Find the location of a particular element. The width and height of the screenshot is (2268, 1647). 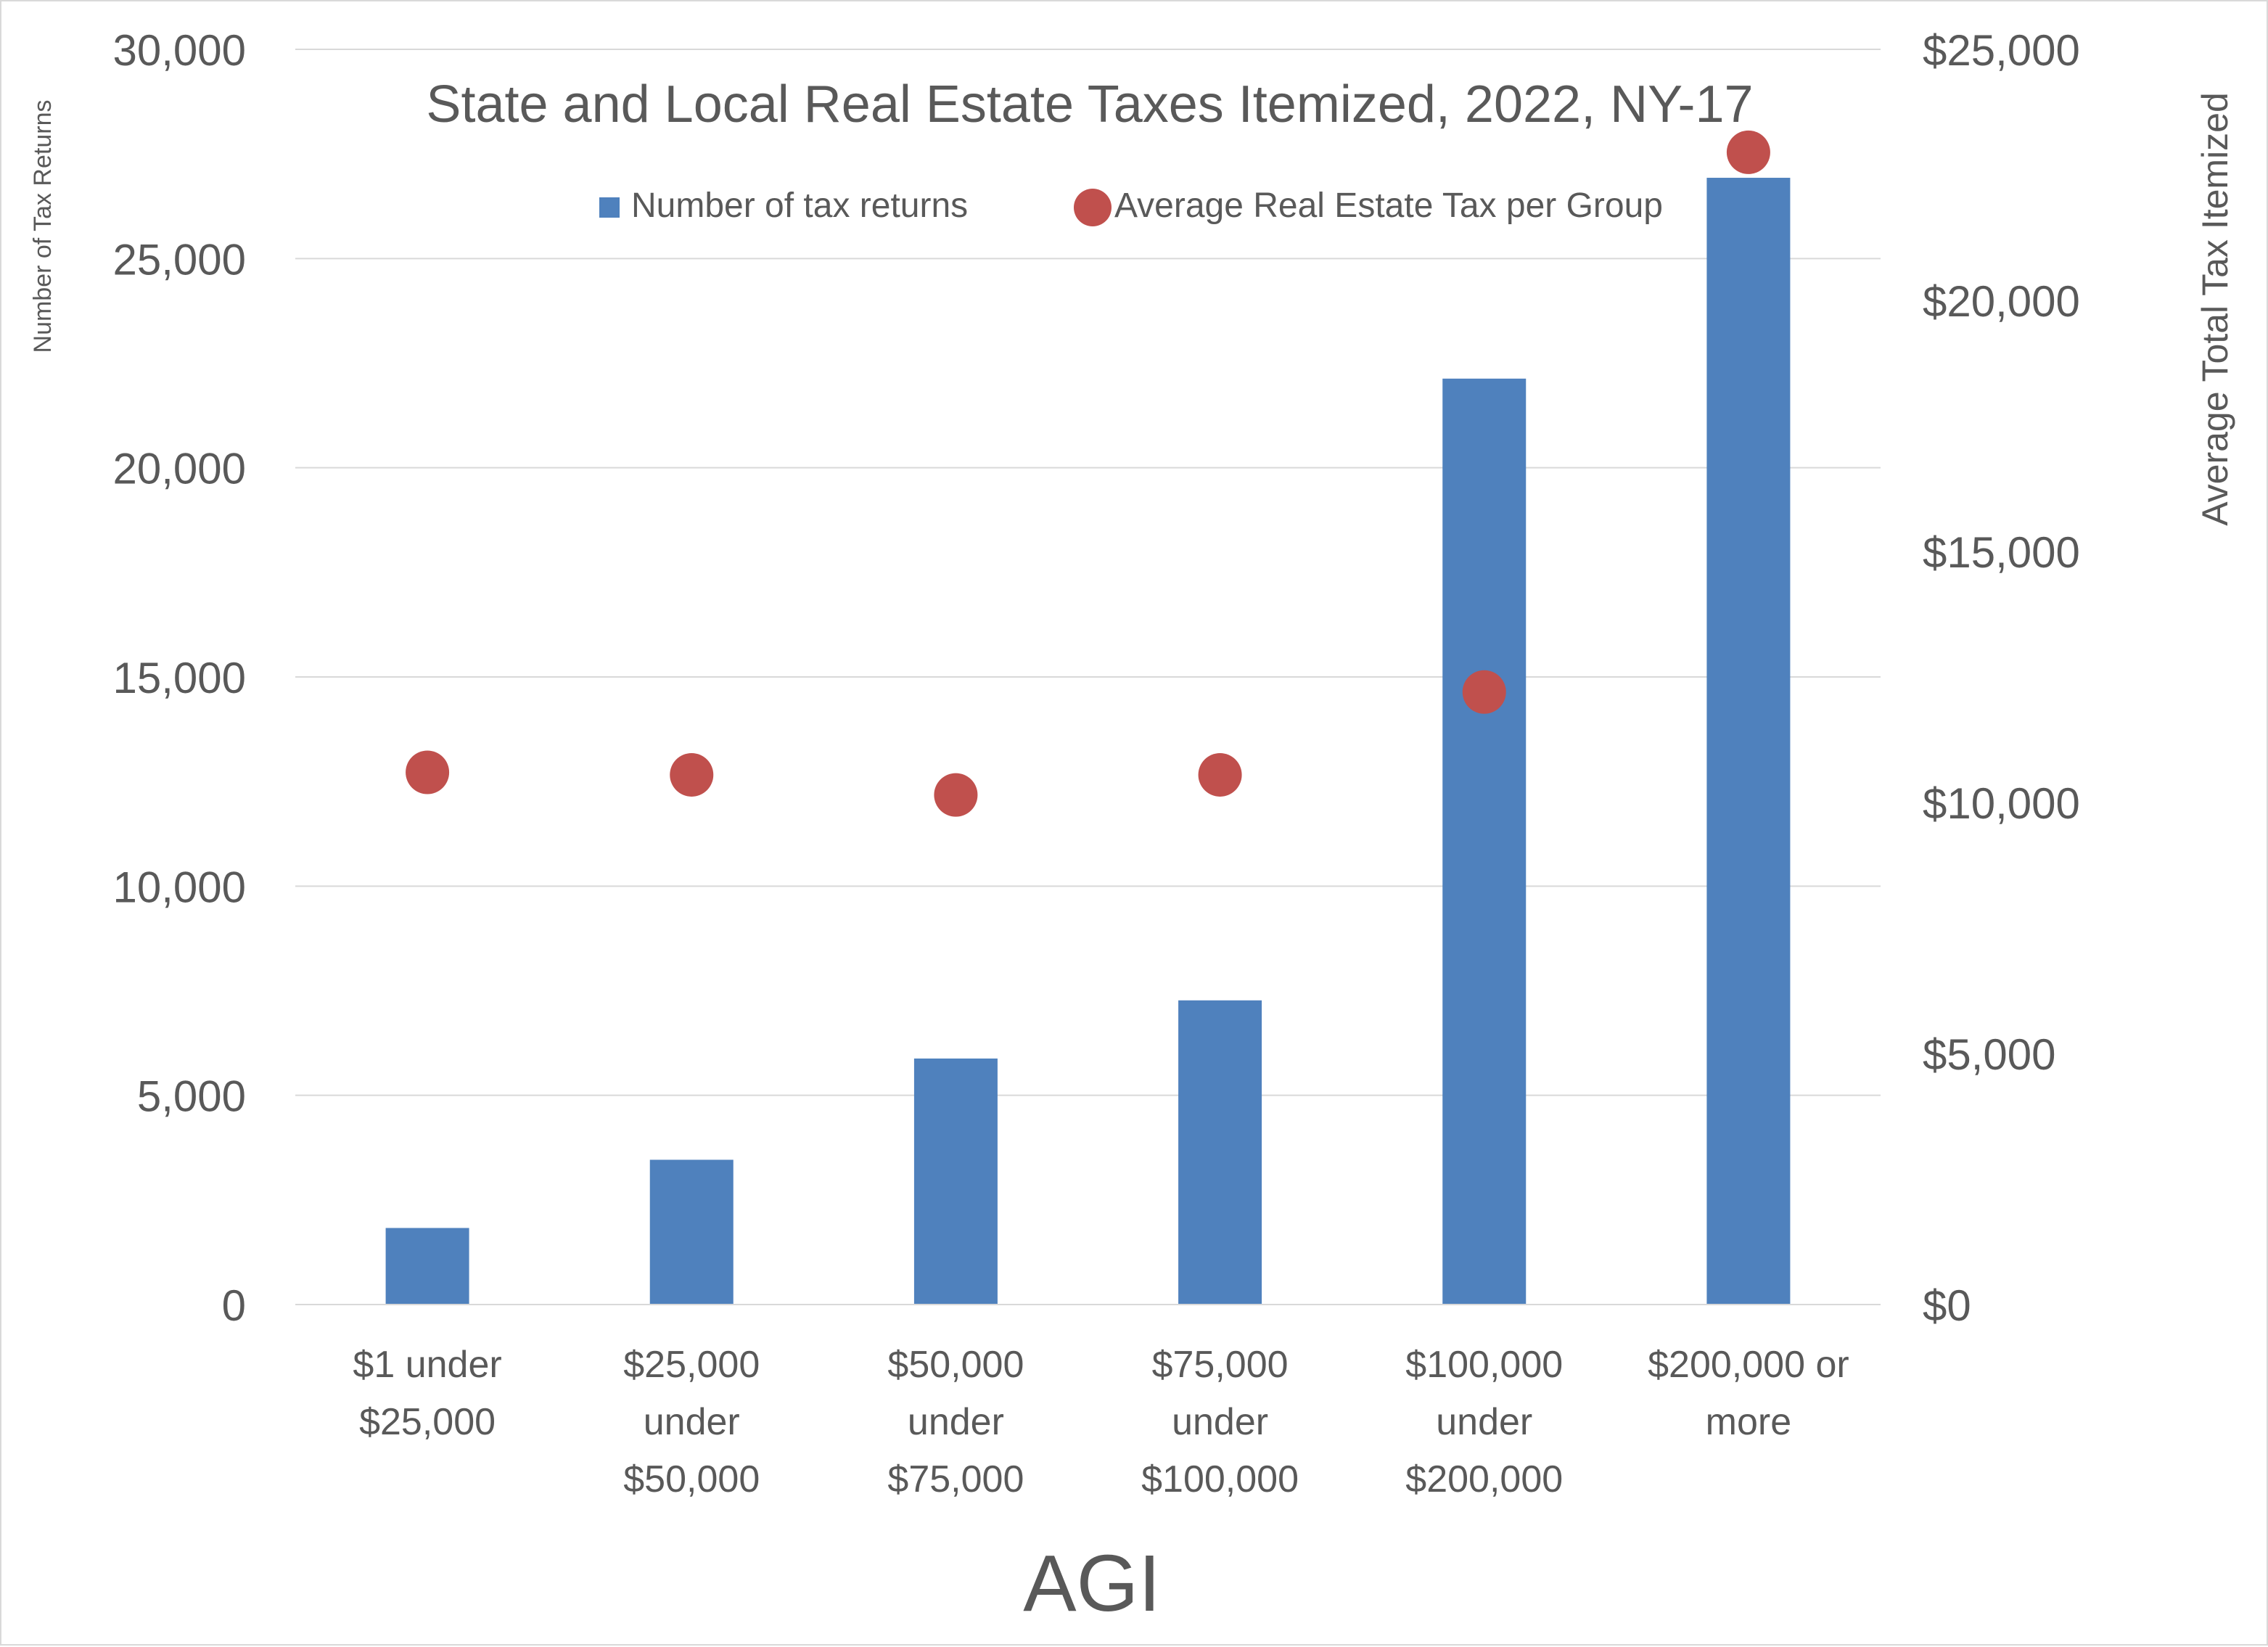

y-axis-title: Number of Tax Returns is located at coordinates (43, 226).